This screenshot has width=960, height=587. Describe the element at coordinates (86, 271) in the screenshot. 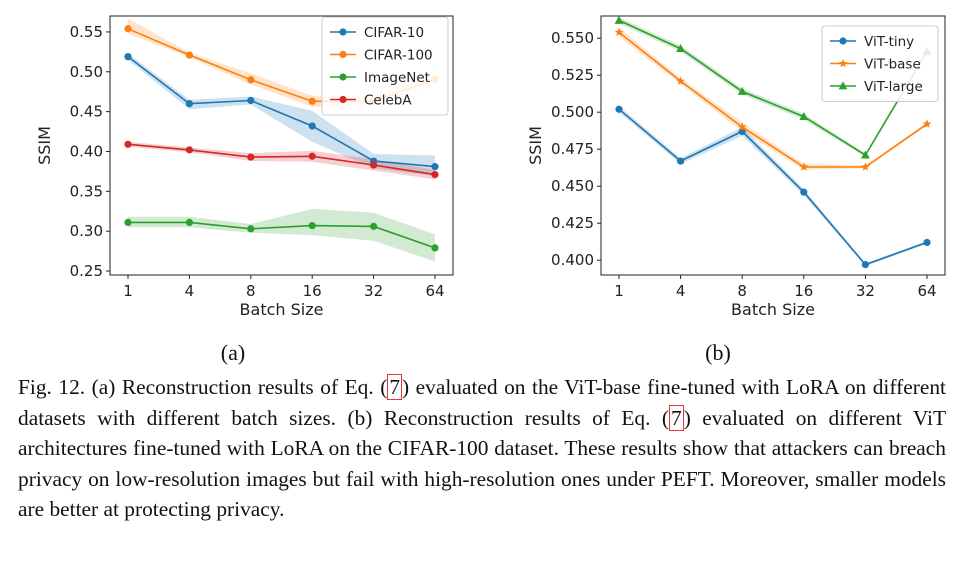

I see `y-tick-label: 0.25` at that location.